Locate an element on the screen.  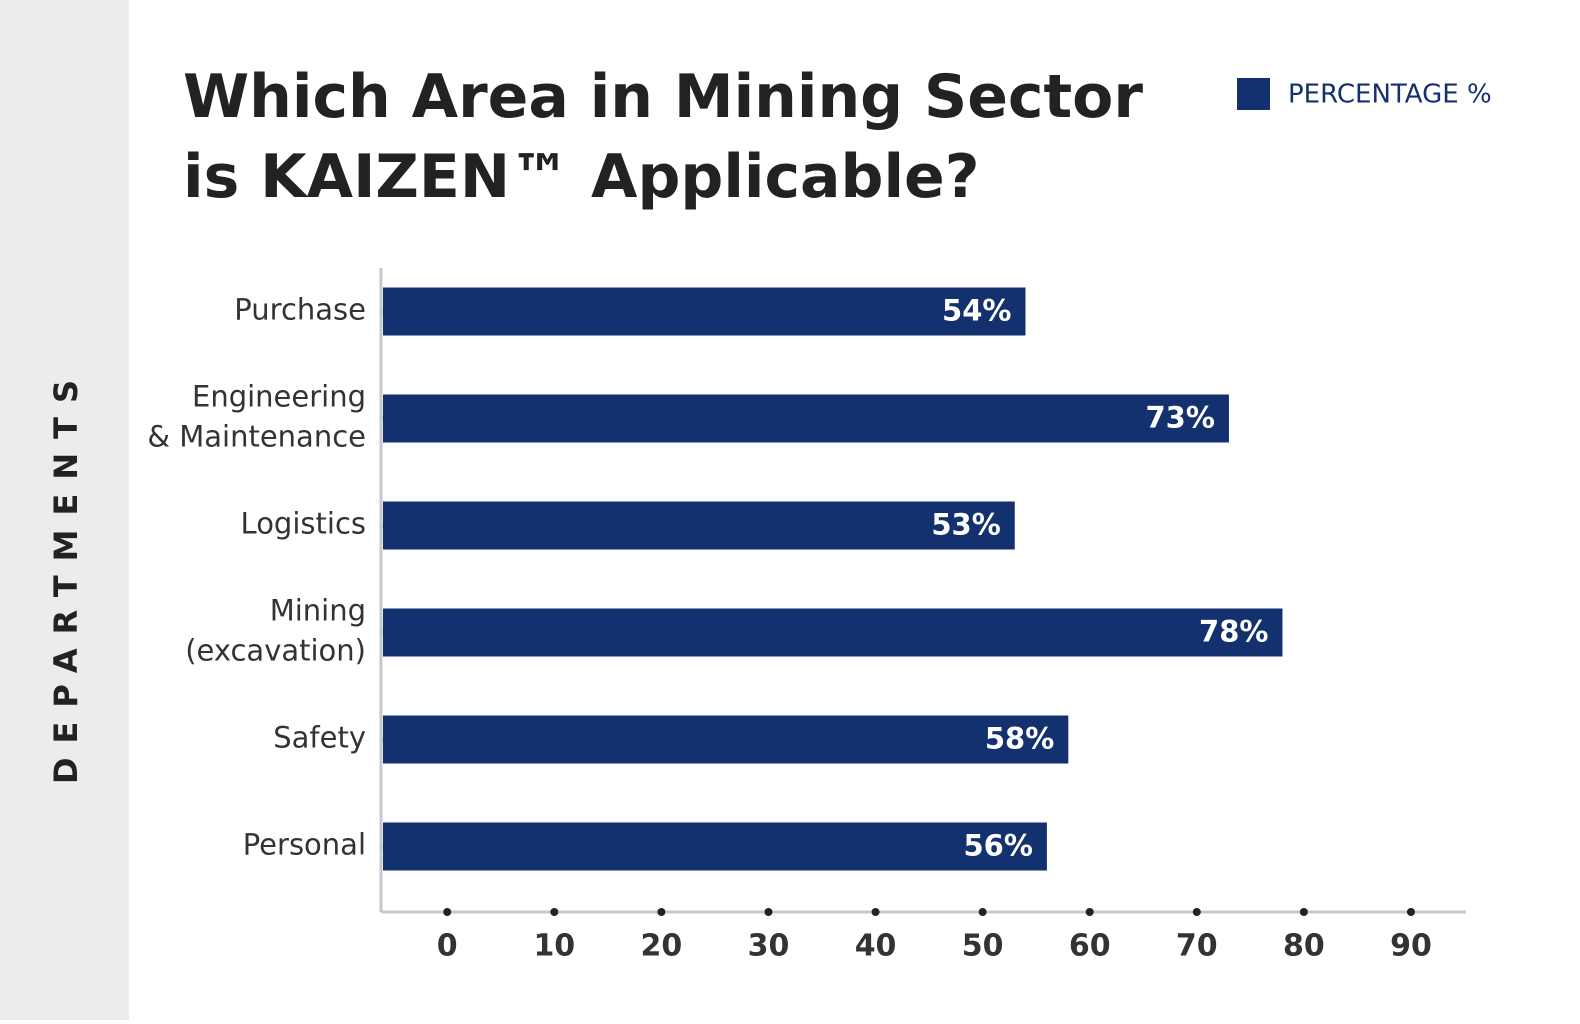
y-tick-label: Personal is located at coordinates (304, 845).